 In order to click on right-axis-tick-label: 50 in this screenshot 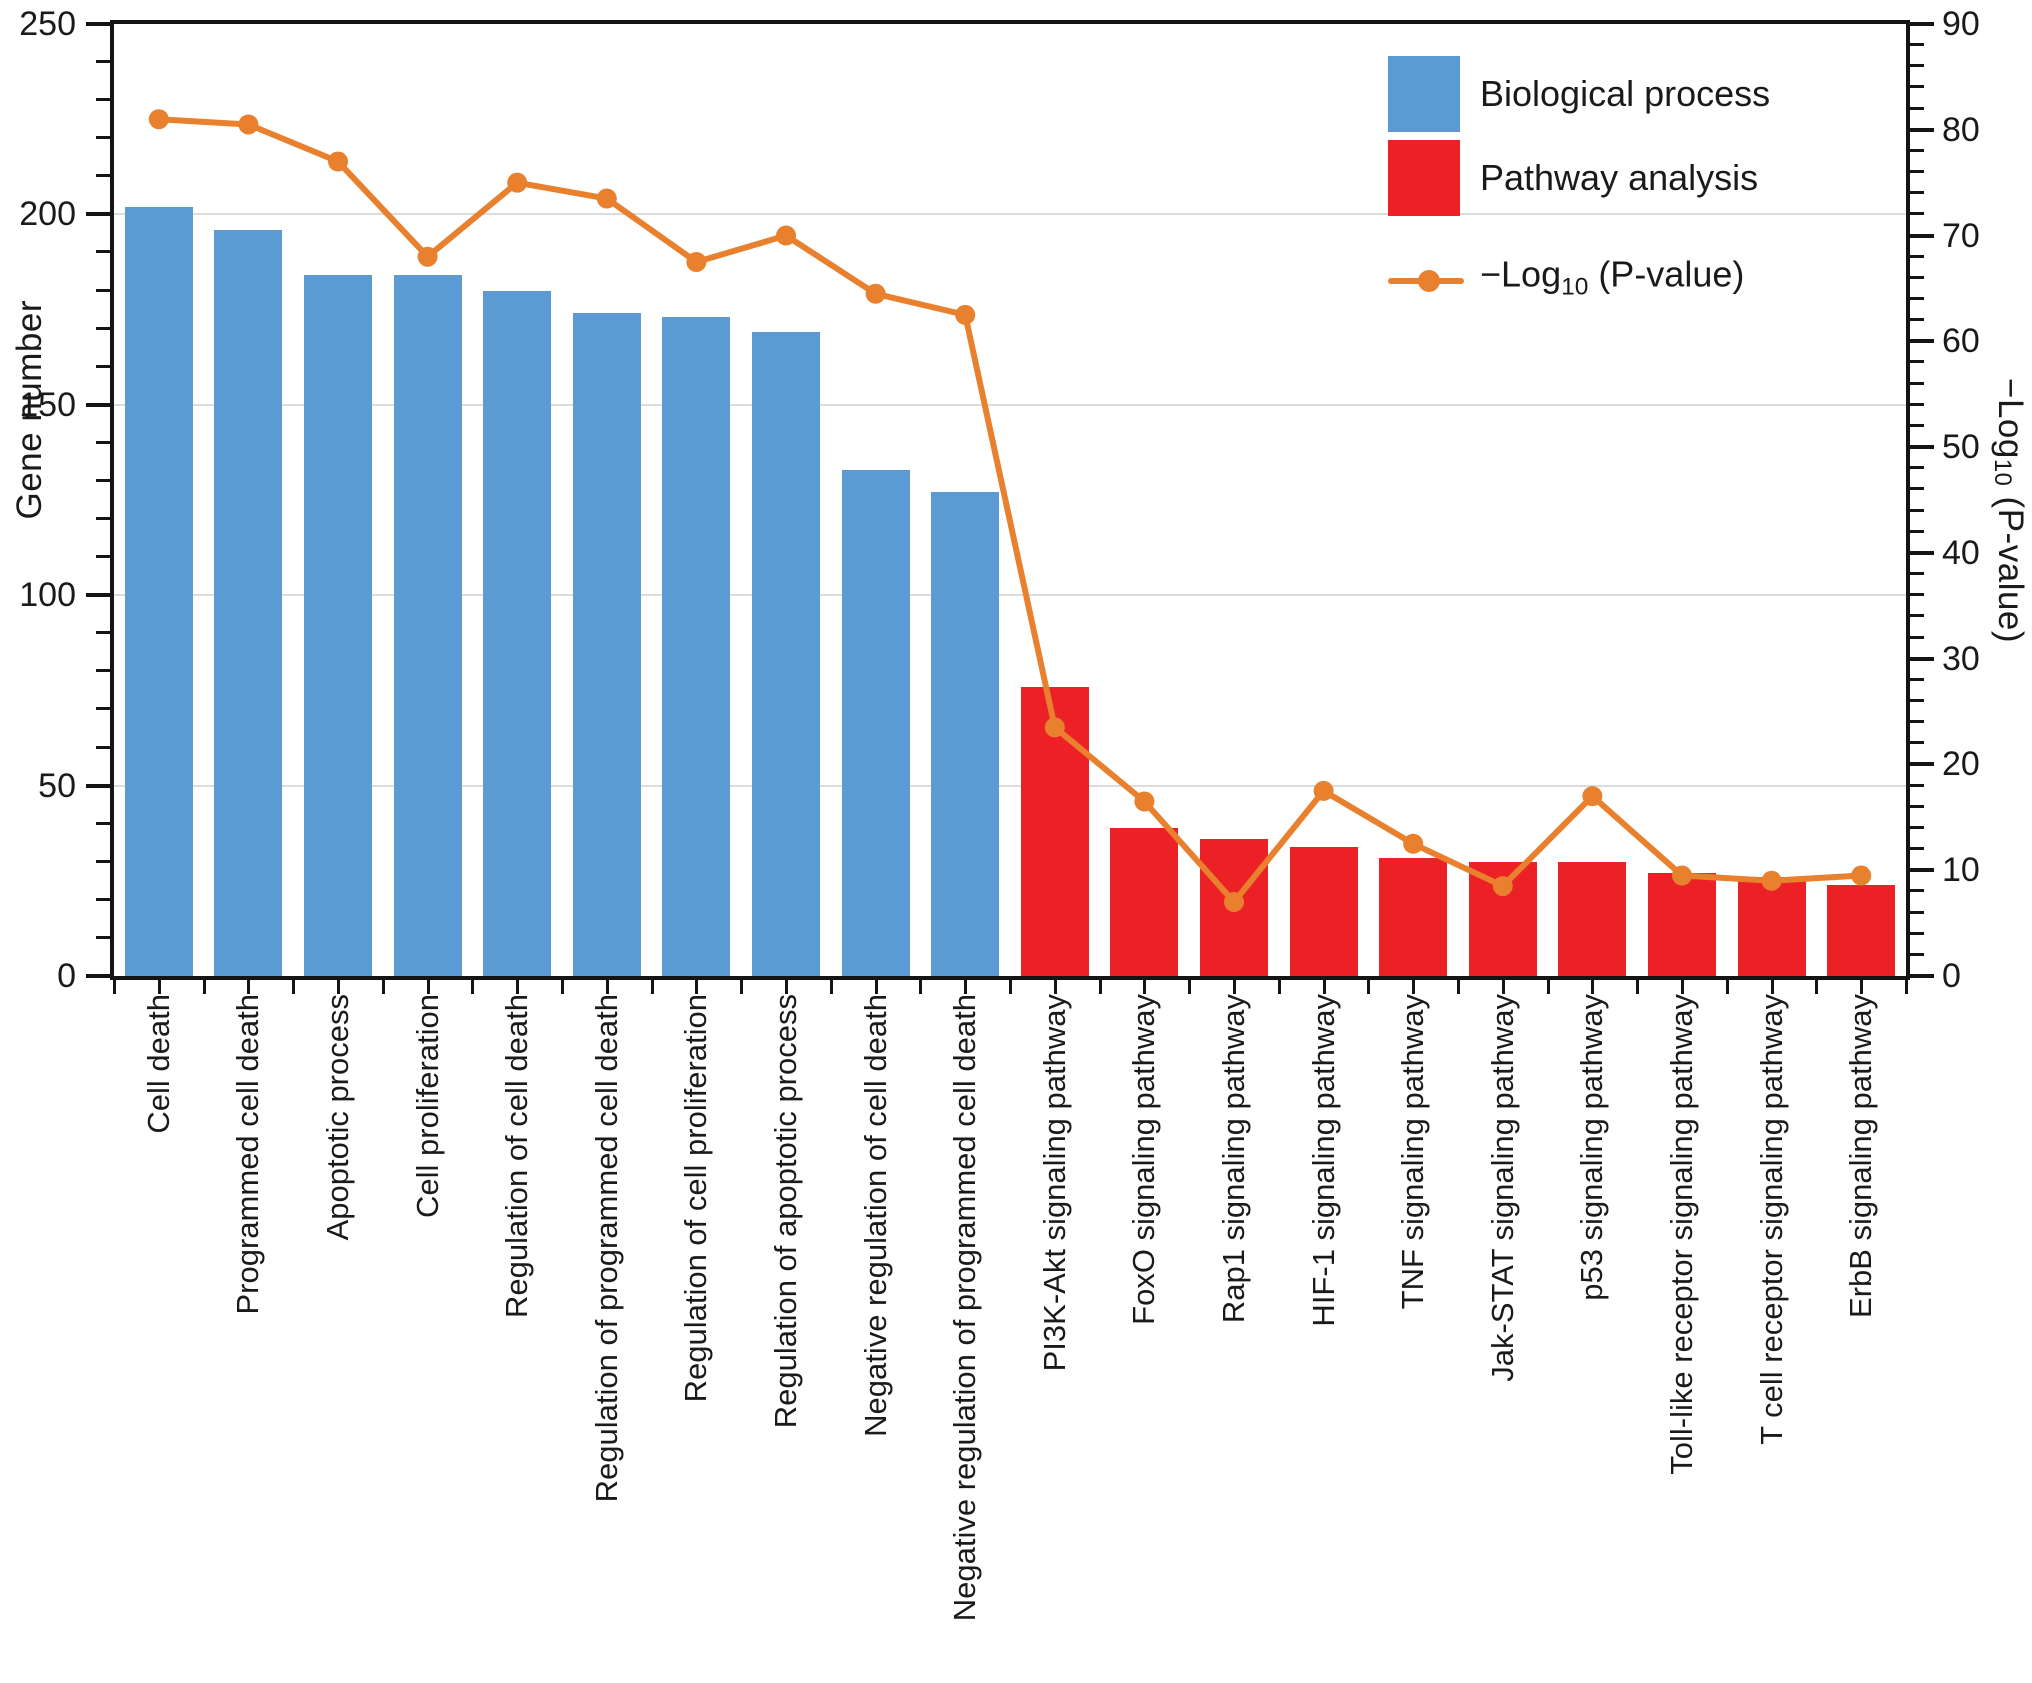, I will do `click(1961, 447)`.